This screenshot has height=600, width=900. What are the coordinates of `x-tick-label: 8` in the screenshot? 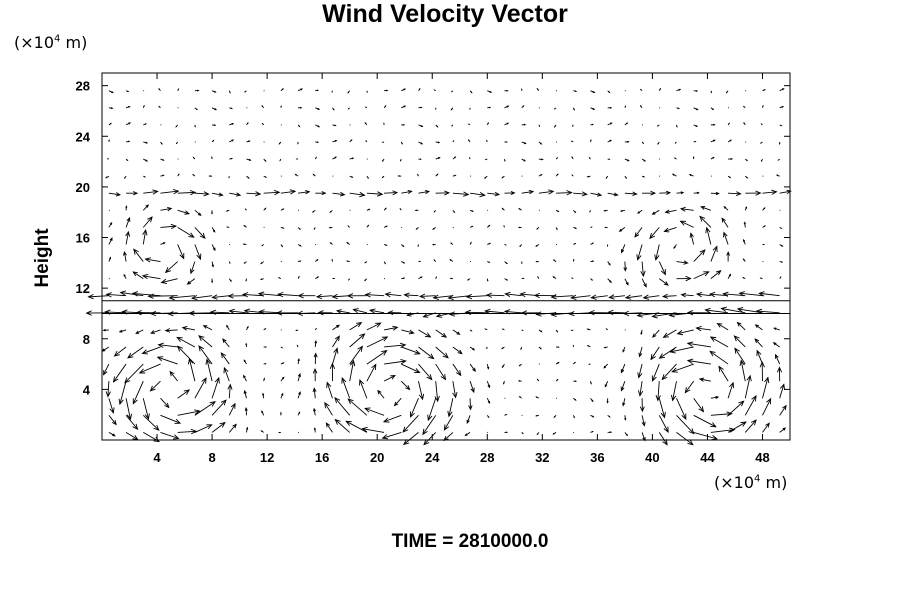 It's located at (211, 457).